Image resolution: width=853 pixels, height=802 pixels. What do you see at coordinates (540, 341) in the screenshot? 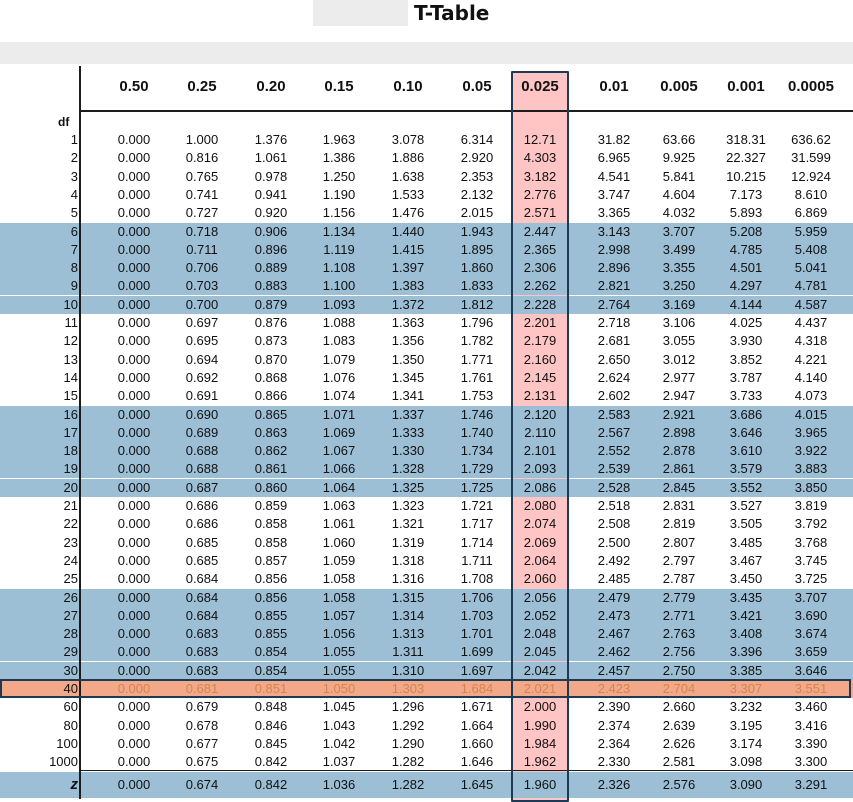
I see `table-cell: 2.179` at bounding box center [540, 341].